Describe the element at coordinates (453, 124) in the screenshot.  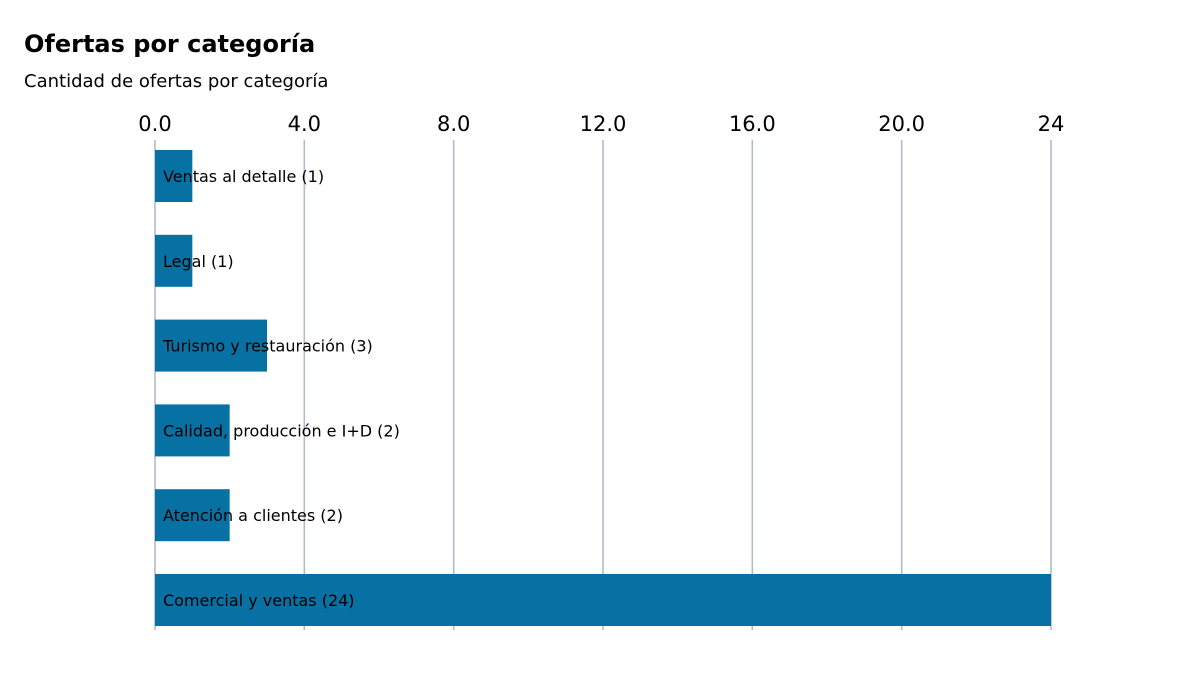
I see `x-tick-label: 8.0` at that location.